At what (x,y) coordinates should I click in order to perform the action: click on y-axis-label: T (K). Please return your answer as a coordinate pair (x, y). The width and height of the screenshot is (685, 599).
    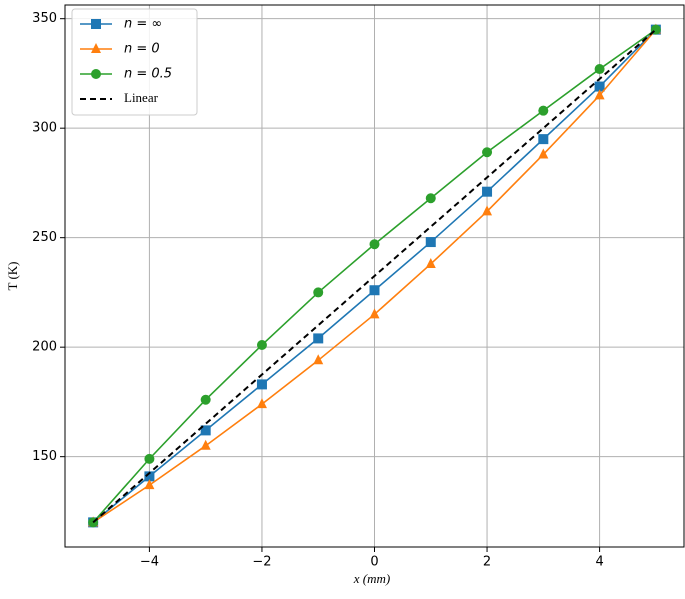
    Looking at the image, I should click on (12, 275).